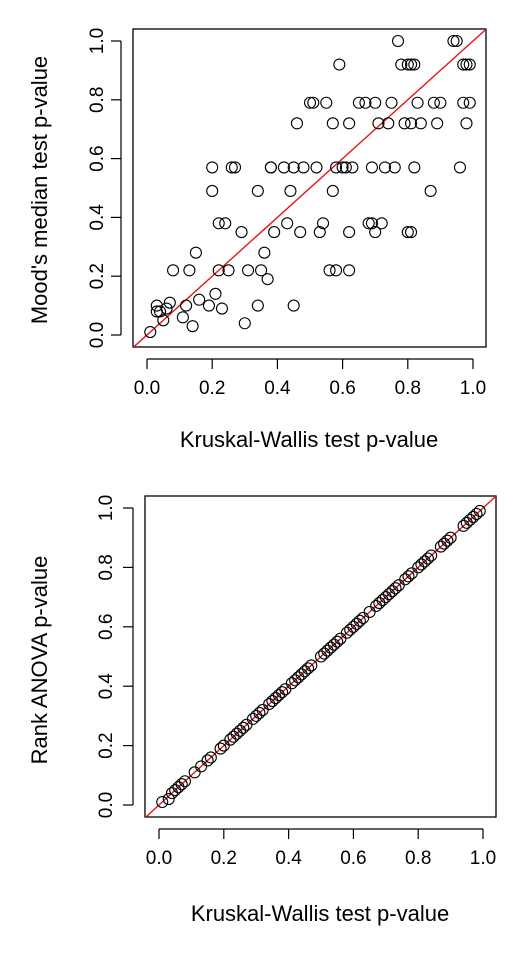 The height and width of the screenshot is (953, 525). What do you see at coordinates (39, 190) in the screenshot?
I see `y-axis-title: Mood's median test p-value` at bounding box center [39, 190].